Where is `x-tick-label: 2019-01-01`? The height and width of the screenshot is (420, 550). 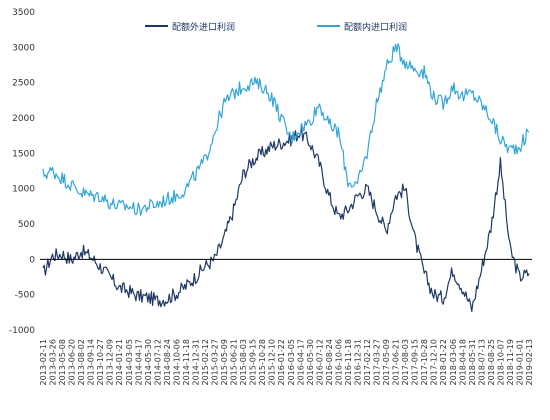 x-tick-label: 2019-01-01 is located at coordinates (519, 362).